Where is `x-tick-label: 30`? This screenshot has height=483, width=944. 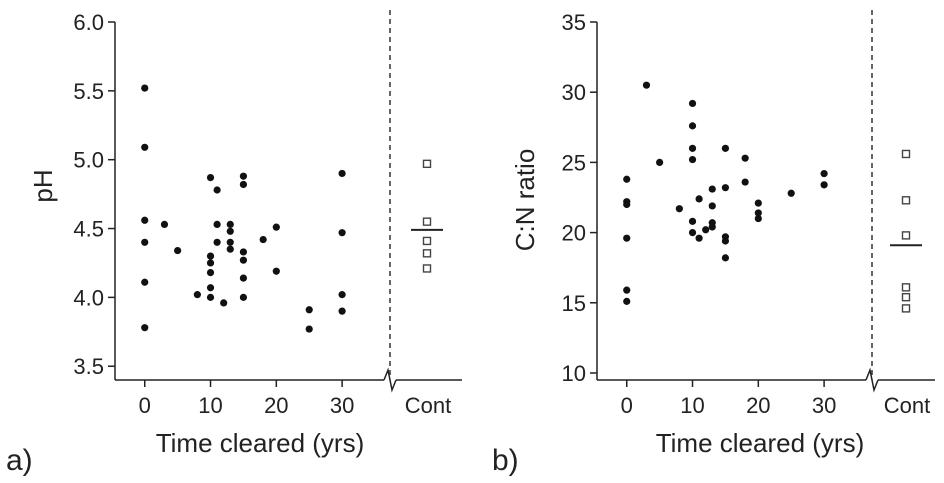
x-tick-label: 30 is located at coordinates (824, 405).